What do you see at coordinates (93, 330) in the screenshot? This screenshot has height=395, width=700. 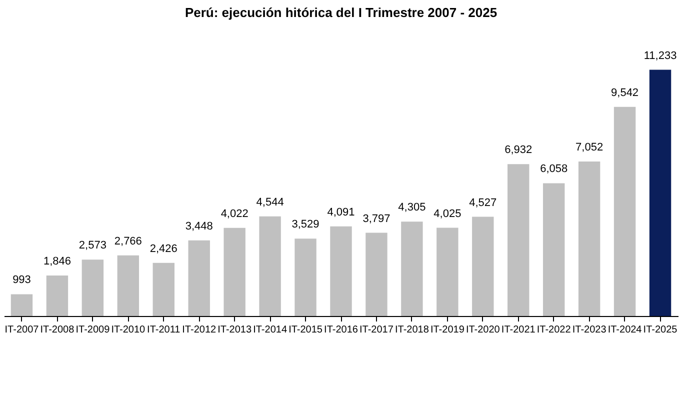 I see `x-tick-label: IT-2009` at bounding box center [93, 330].